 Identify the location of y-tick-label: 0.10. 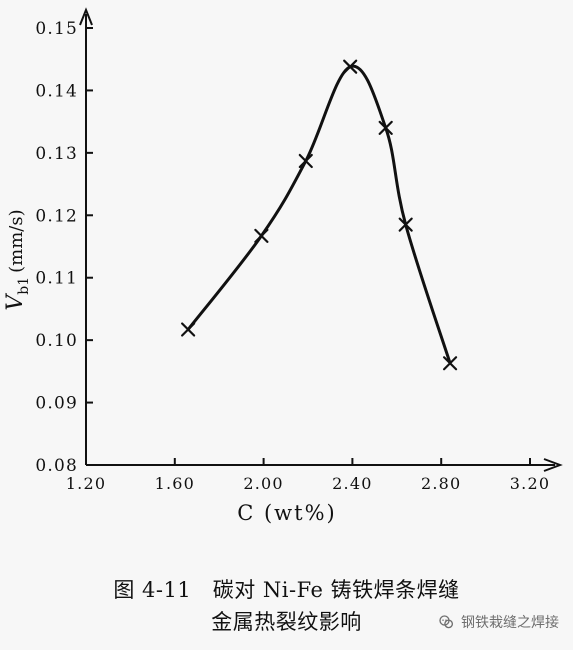
(56, 341).